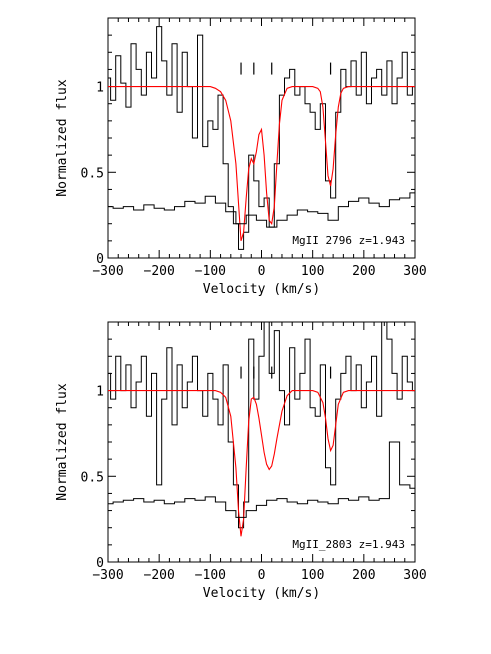 The width and height of the screenshot is (491, 654). What do you see at coordinates (348, 240) in the screenshot?
I see `transition-label: MgII 2796 z=1.943` at bounding box center [348, 240].